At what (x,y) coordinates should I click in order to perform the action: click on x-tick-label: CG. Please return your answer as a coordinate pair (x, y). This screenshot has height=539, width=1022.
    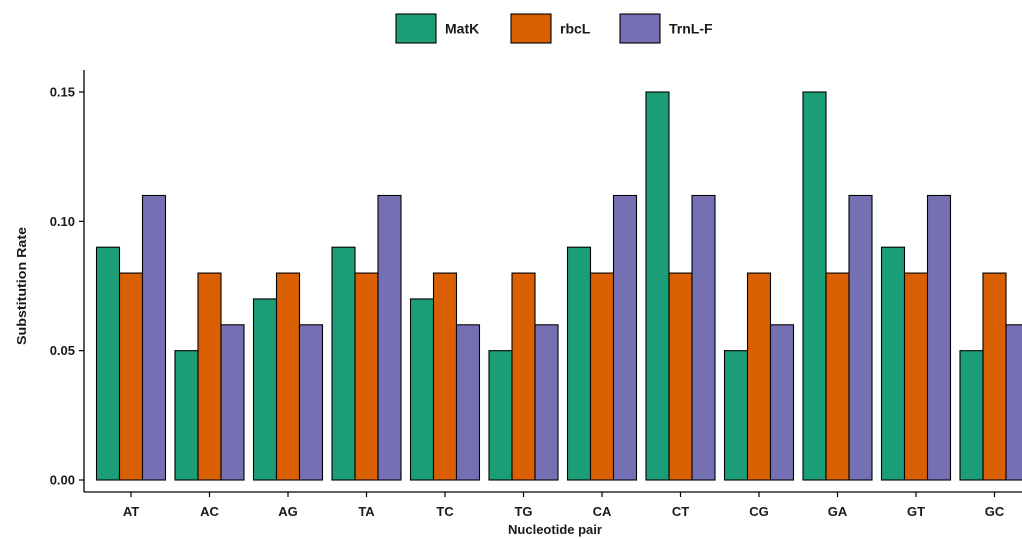
    Looking at the image, I should click on (759, 511).